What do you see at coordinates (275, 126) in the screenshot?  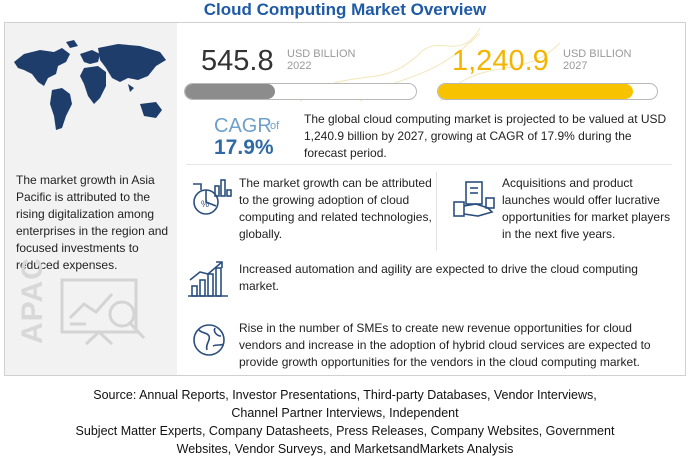 I see `cagr-of: of` at bounding box center [275, 126].